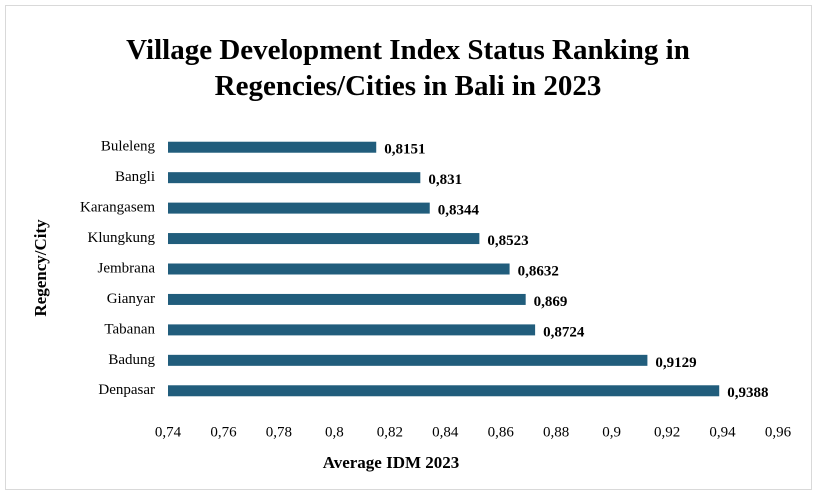 The width and height of the screenshot is (817, 496). I want to click on x-tick-label: 0,8, so click(334, 432).